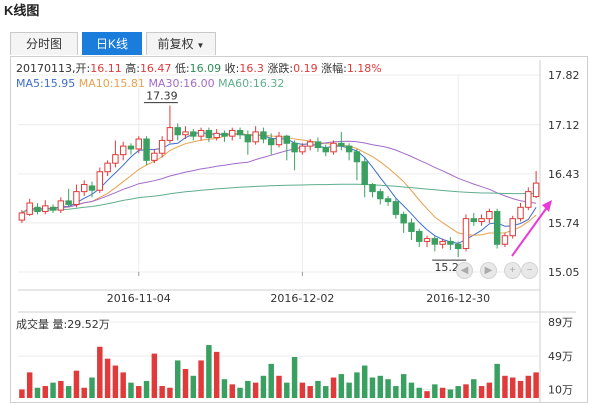 This screenshot has width=590, height=403. Describe the element at coordinates (302, 298) in the screenshot. I see `x-tick-label: 2016-12-02` at that location.